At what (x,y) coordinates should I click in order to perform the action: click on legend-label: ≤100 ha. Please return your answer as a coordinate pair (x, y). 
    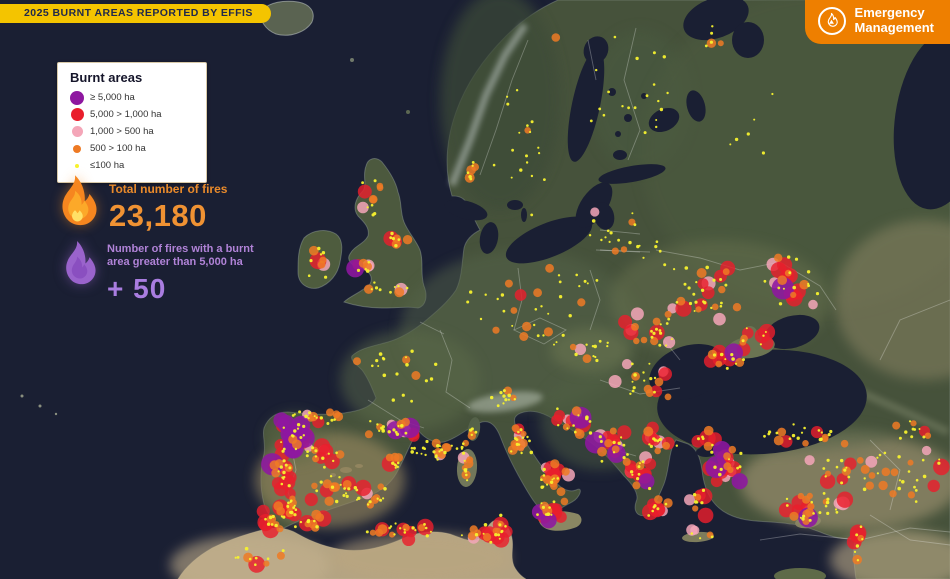
    Looking at the image, I should click on (107, 165).